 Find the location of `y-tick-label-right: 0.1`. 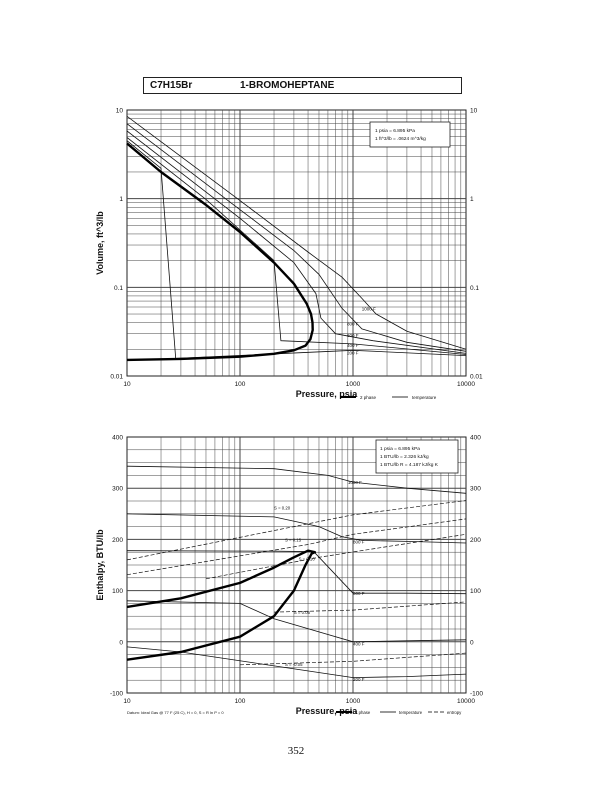

y-tick-label-right: 0.1 is located at coordinates (474, 288).